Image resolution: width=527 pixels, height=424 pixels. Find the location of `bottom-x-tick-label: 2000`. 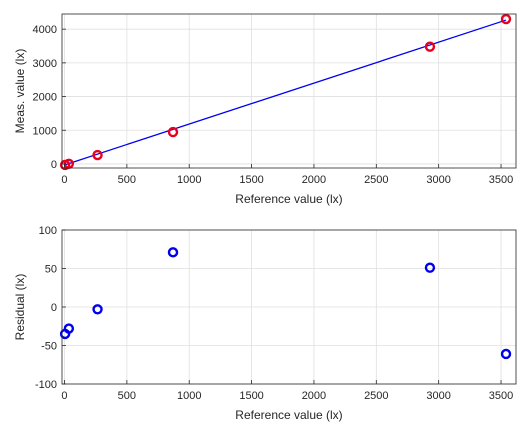

bottom-x-tick-label: 2000 is located at coordinates (314, 396).